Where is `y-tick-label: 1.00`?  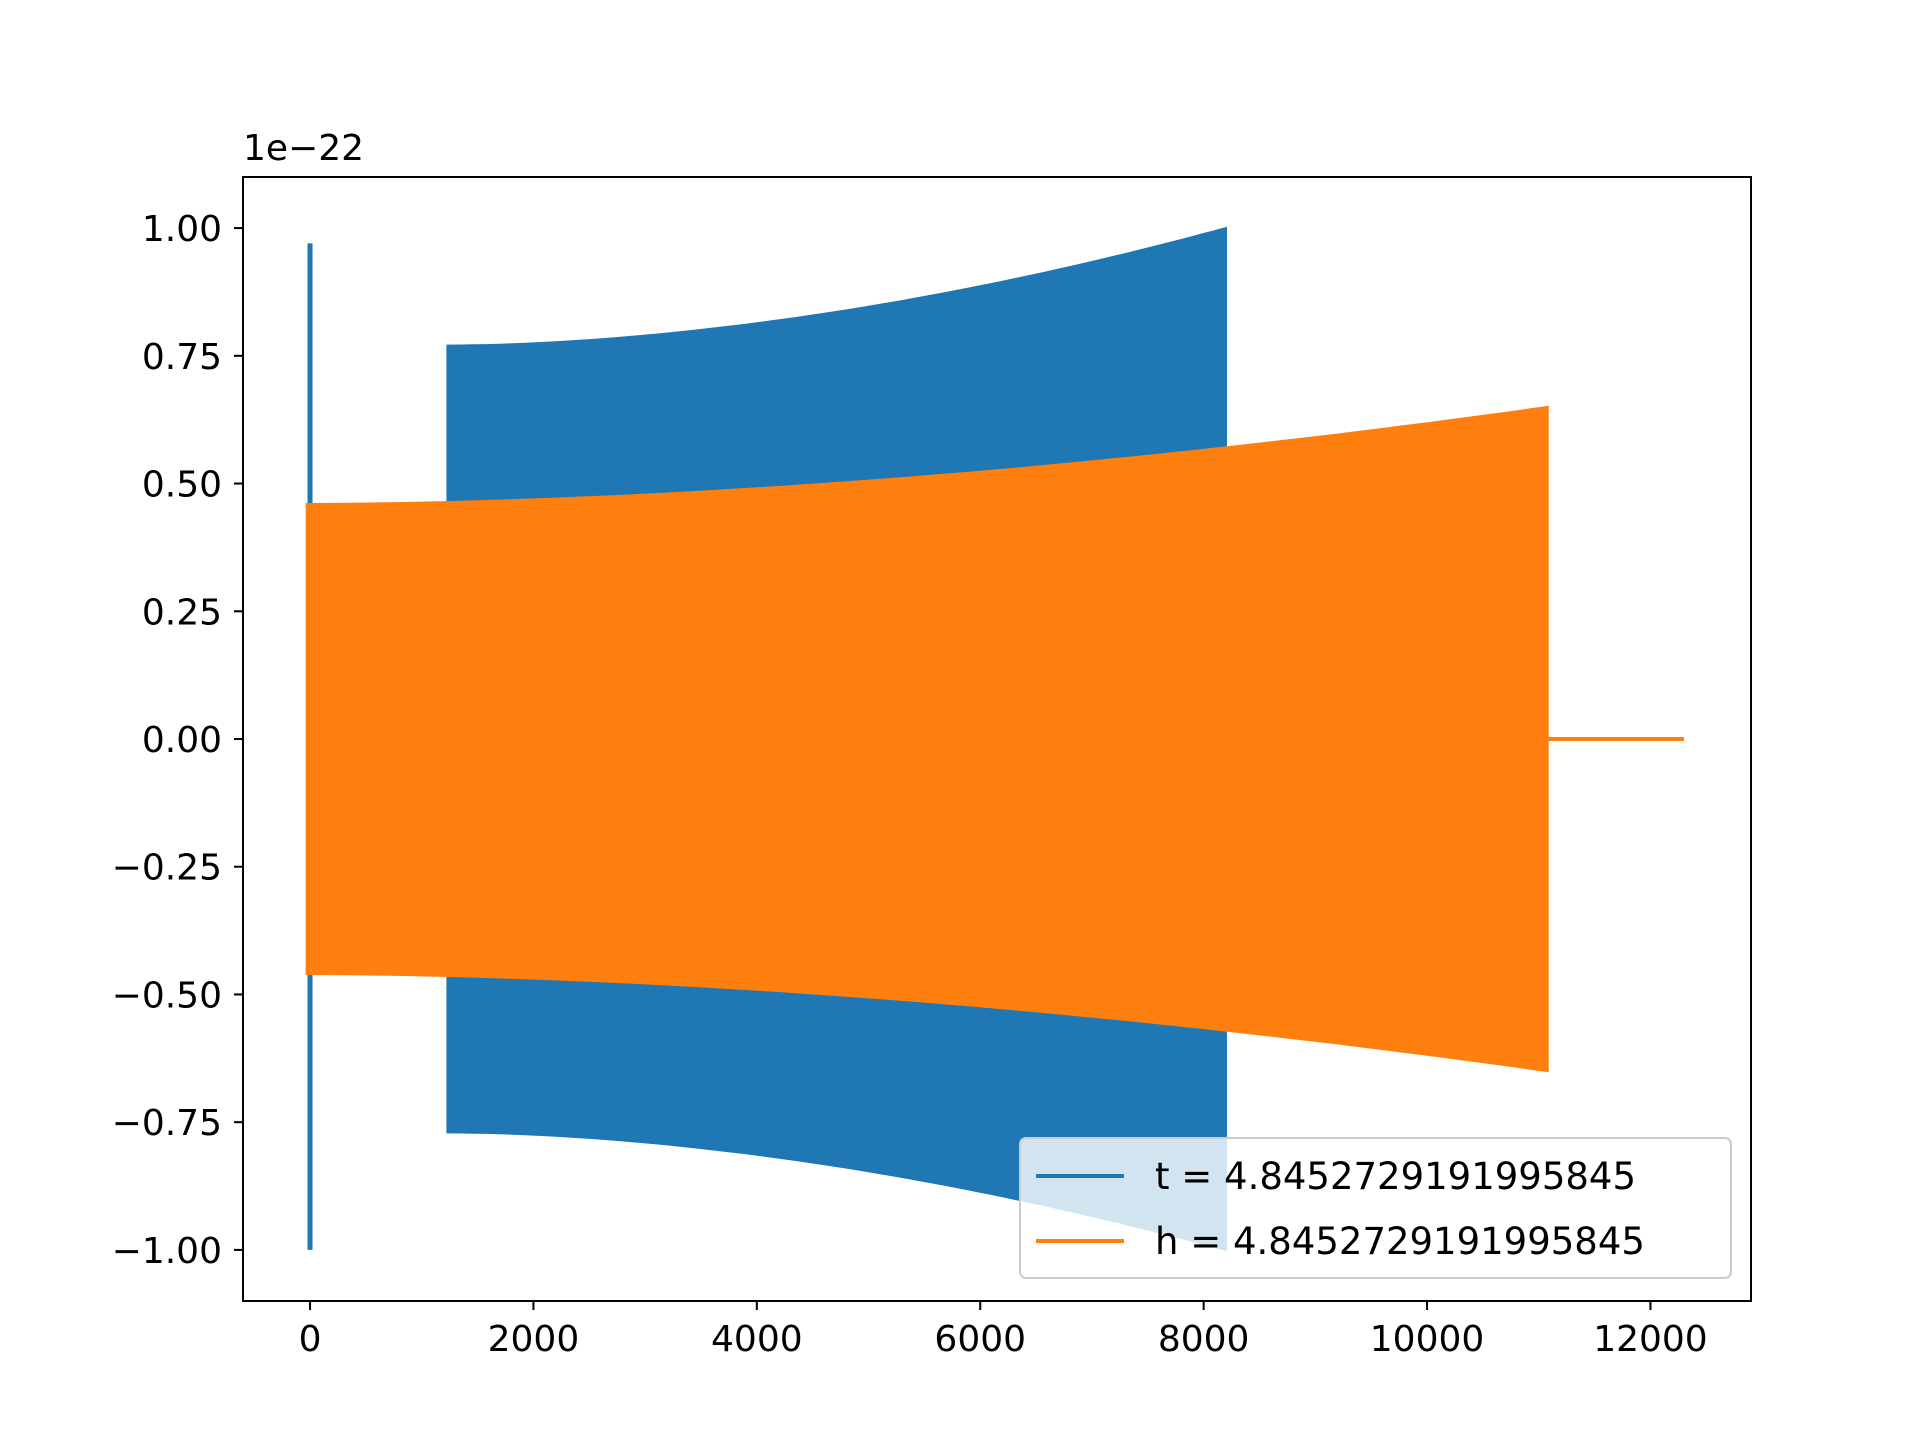
y-tick-label: 1.00 is located at coordinates (182, 229).